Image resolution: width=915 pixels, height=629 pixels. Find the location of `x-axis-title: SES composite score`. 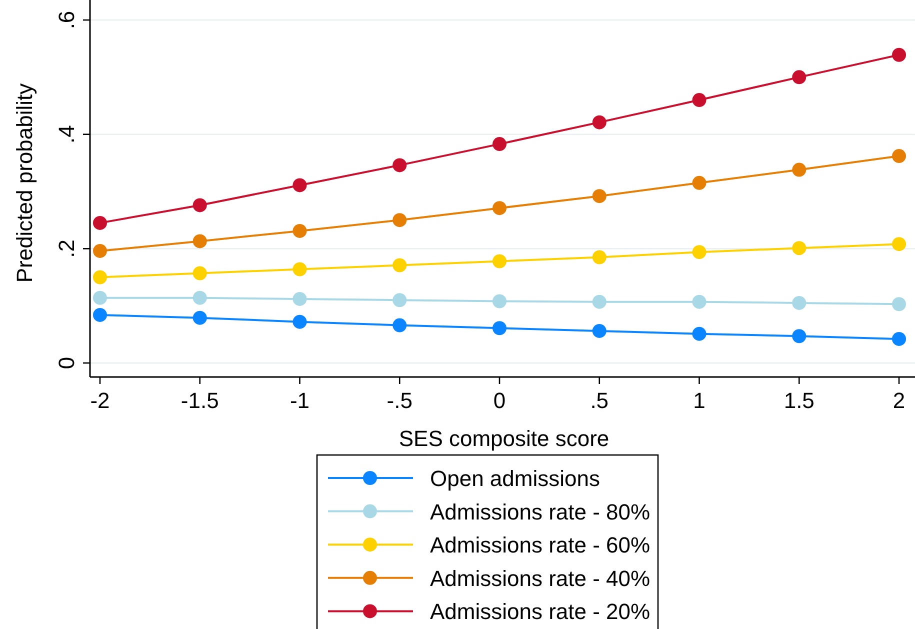

x-axis-title: SES composite score is located at coordinates (504, 438).